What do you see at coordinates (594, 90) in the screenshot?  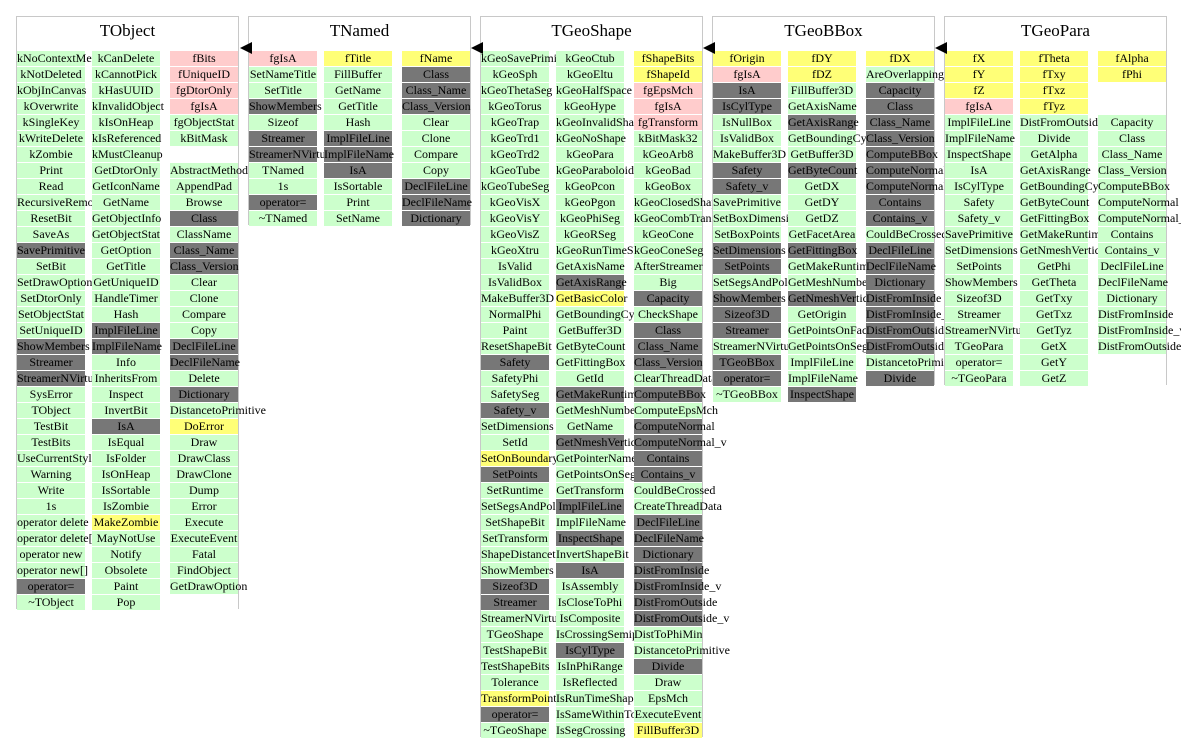 I see `member-kgeohalfspace: kGeoHalfSpace` at bounding box center [594, 90].